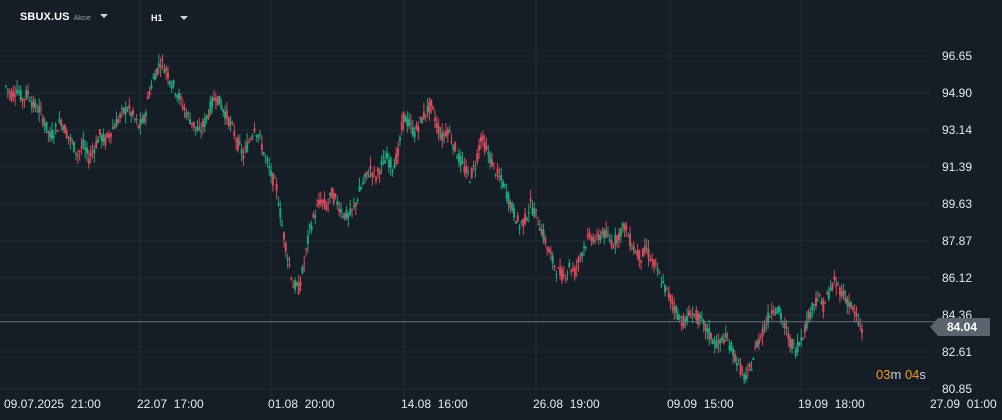  Describe the element at coordinates (957, 167) in the screenshot. I see `y-tick-label: 91.39` at that location.